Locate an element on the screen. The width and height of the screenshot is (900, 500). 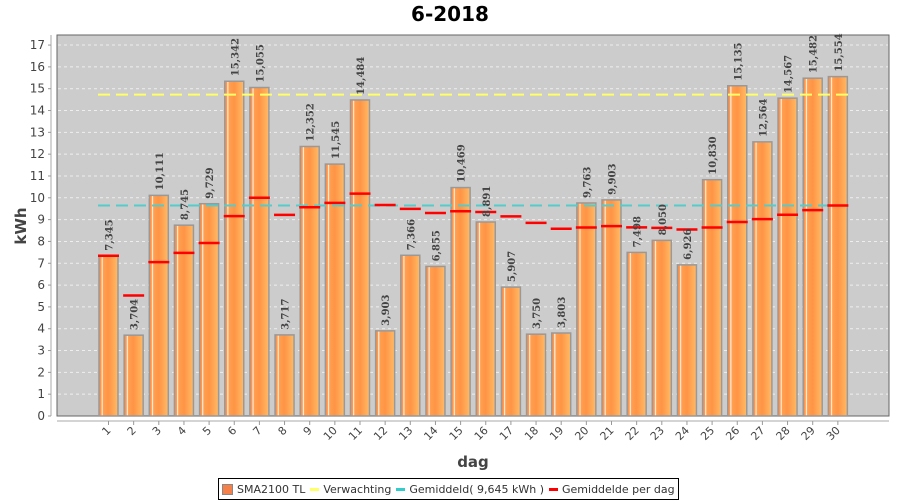
x-tick-label: 18 is located at coordinates (531, 433).